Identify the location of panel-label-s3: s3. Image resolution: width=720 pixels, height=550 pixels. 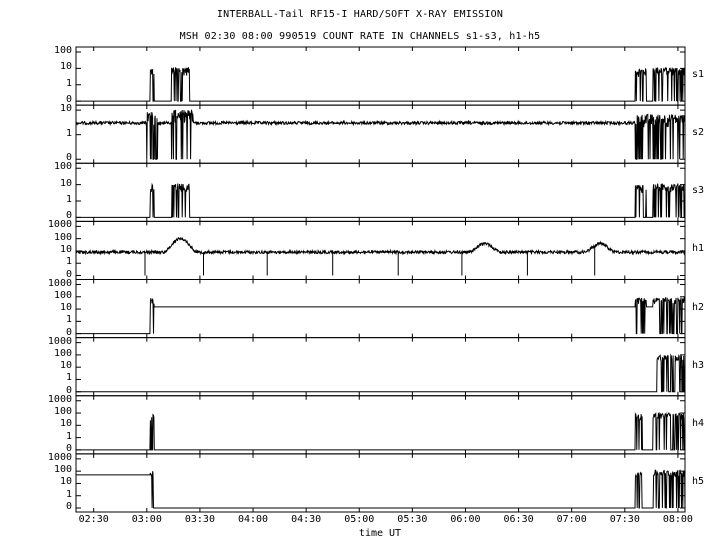
(698, 191).